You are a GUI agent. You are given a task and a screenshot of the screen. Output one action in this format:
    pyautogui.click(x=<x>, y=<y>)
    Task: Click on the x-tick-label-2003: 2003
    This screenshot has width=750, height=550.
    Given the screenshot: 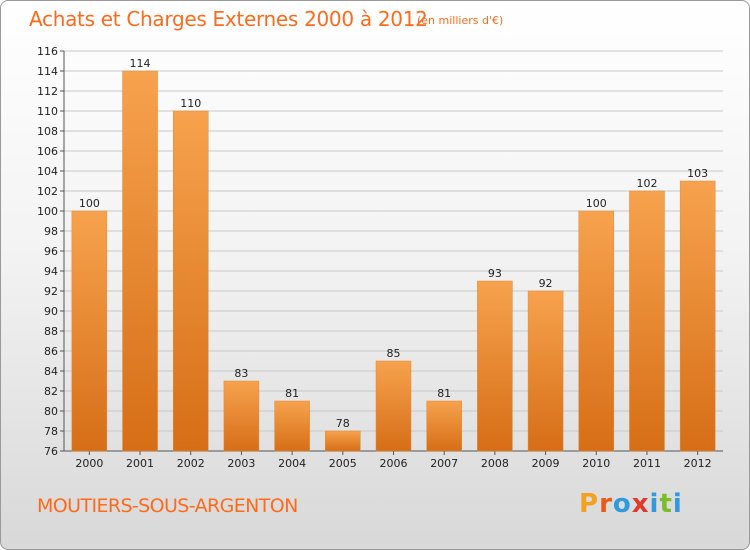 What is the action you would take?
    pyautogui.click(x=241, y=463)
    